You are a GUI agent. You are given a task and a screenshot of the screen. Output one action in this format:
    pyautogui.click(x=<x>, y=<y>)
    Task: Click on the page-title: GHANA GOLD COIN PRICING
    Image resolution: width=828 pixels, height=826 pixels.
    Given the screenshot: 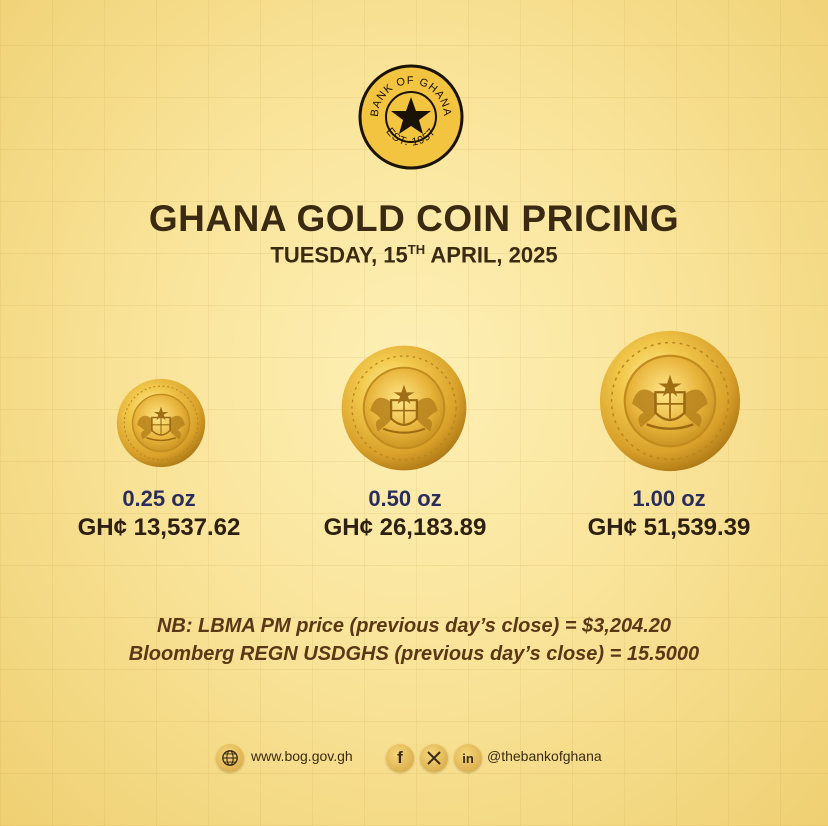 What is the action you would take?
    pyautogui.click(x=414, y=218)
    